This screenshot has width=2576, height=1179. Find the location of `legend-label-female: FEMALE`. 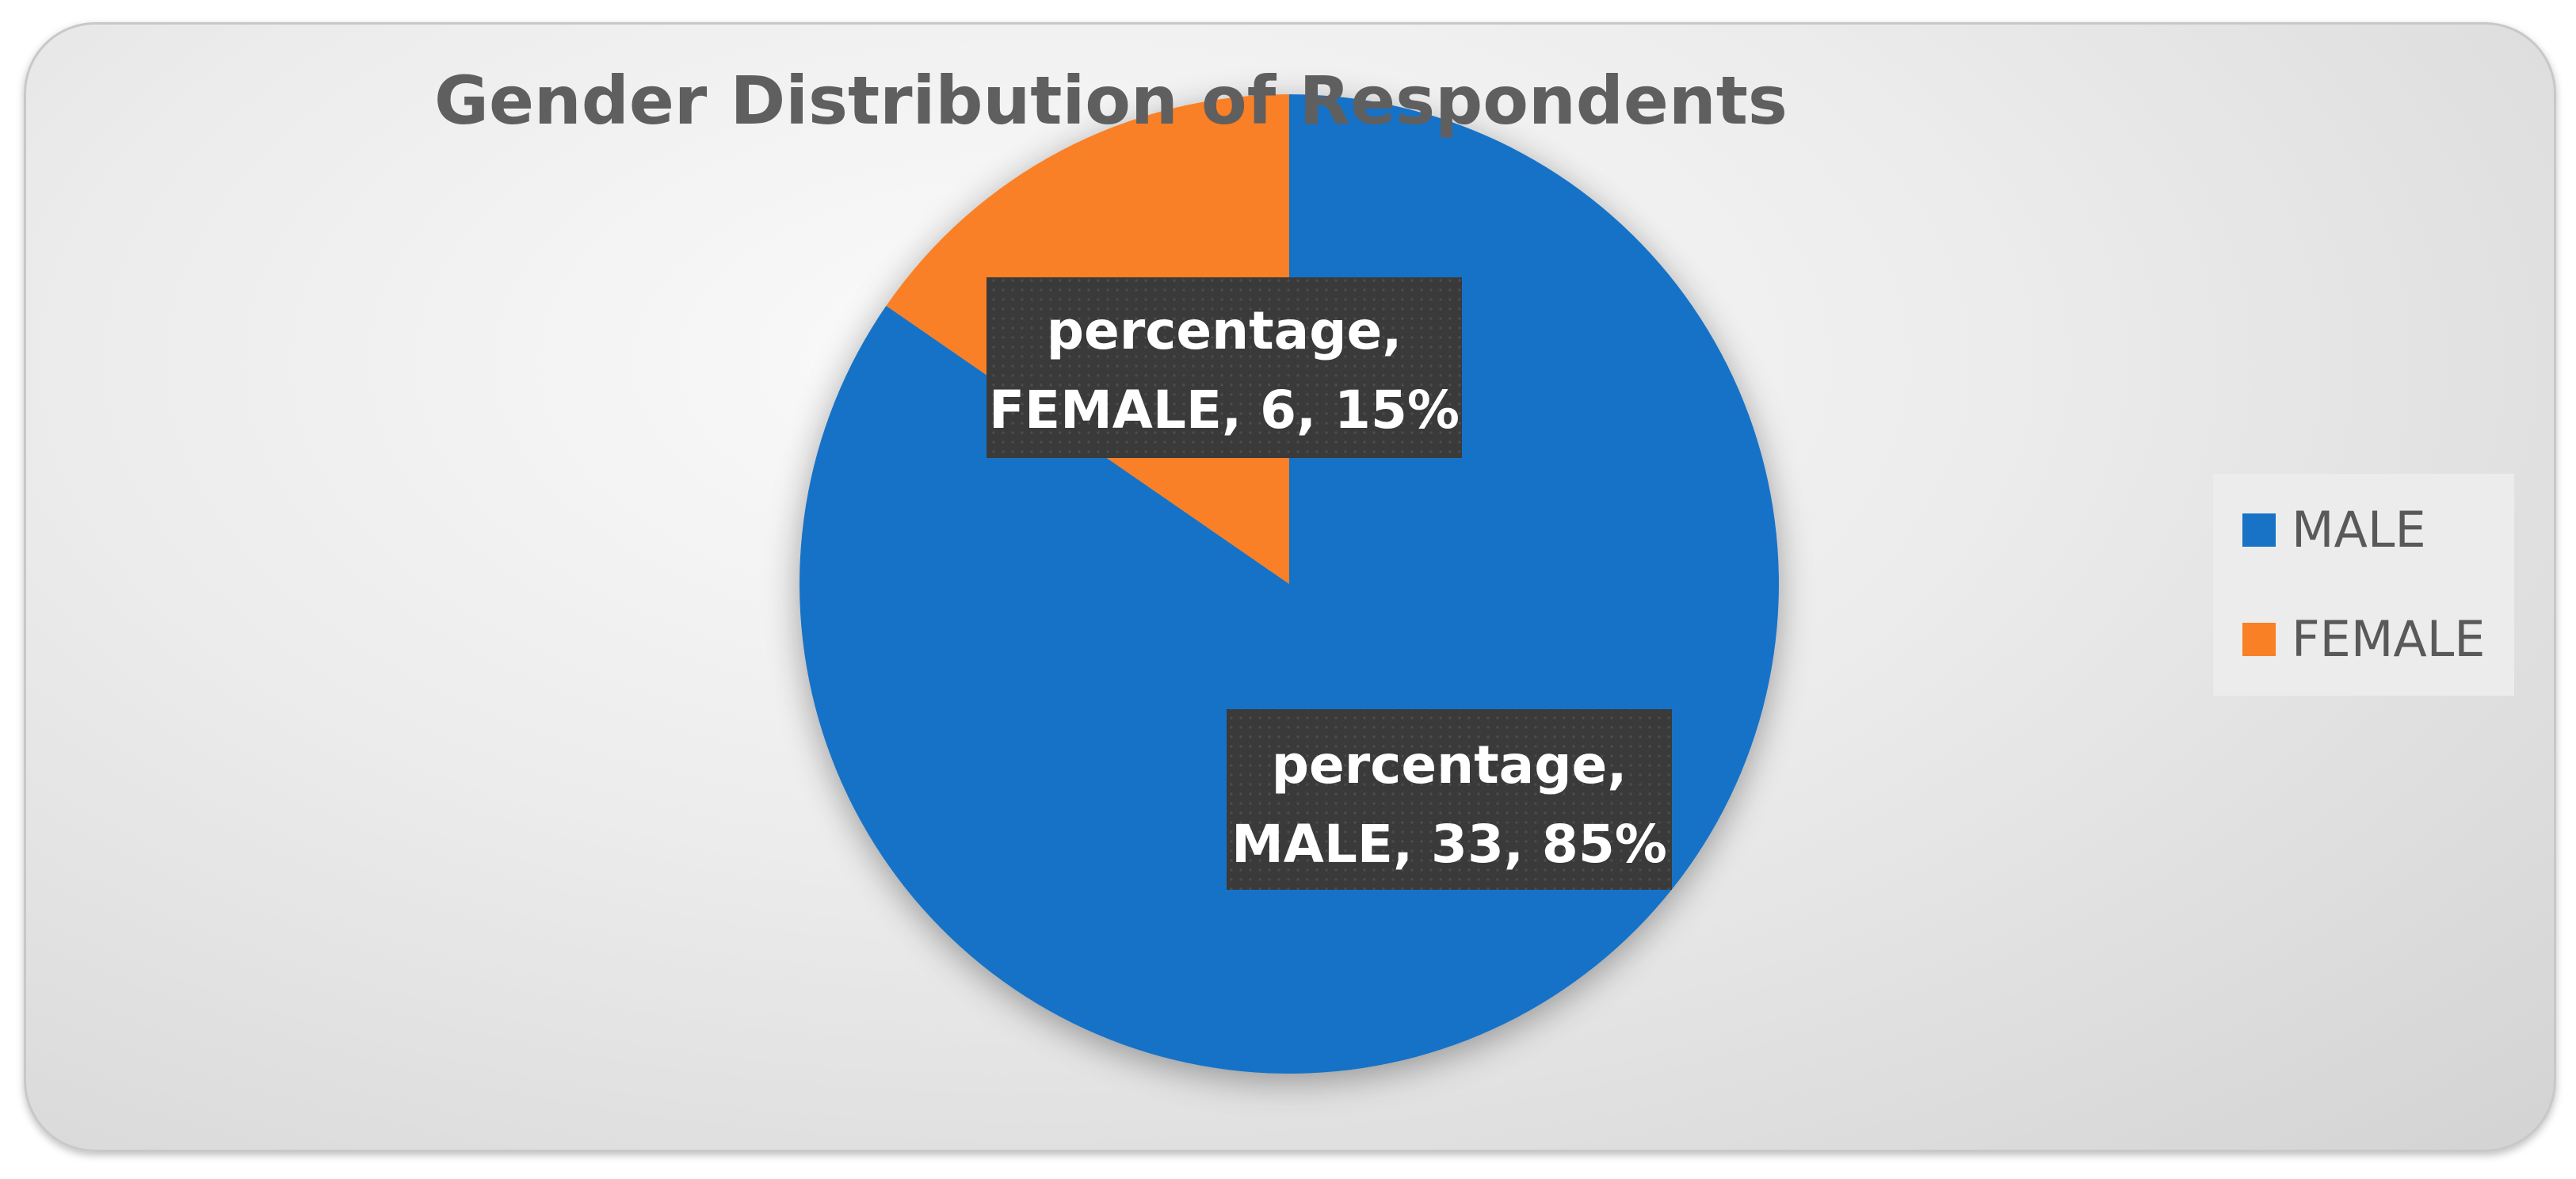

legend-label-female: FEMALE is located at coordinates (2388, 639).